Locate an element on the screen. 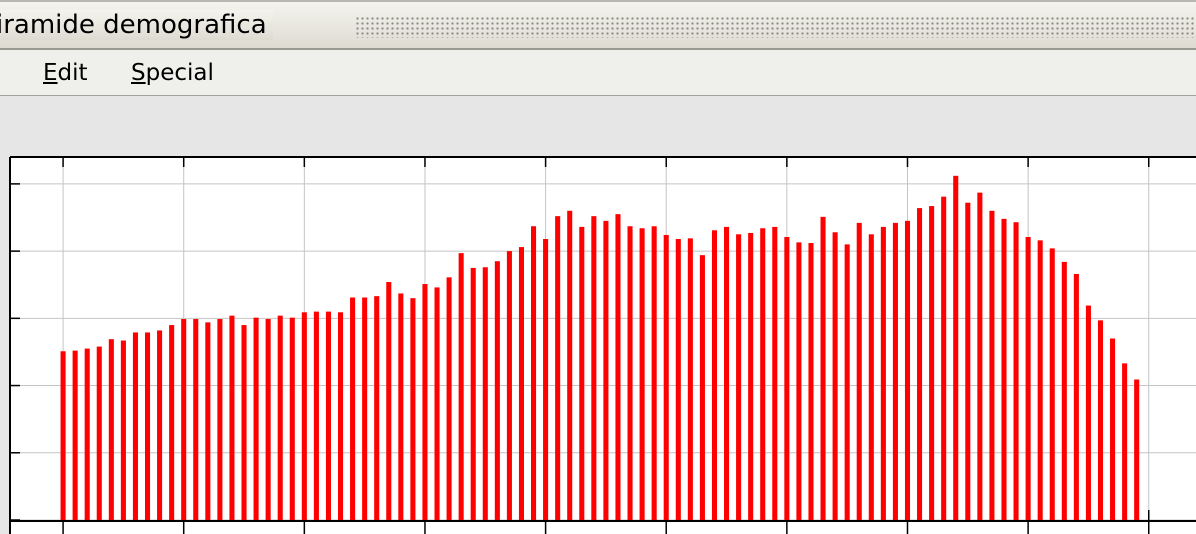 The height and width of the screenshot is (534, 1196). menu-bar: Edit Special is located at coordinates (598, 73).